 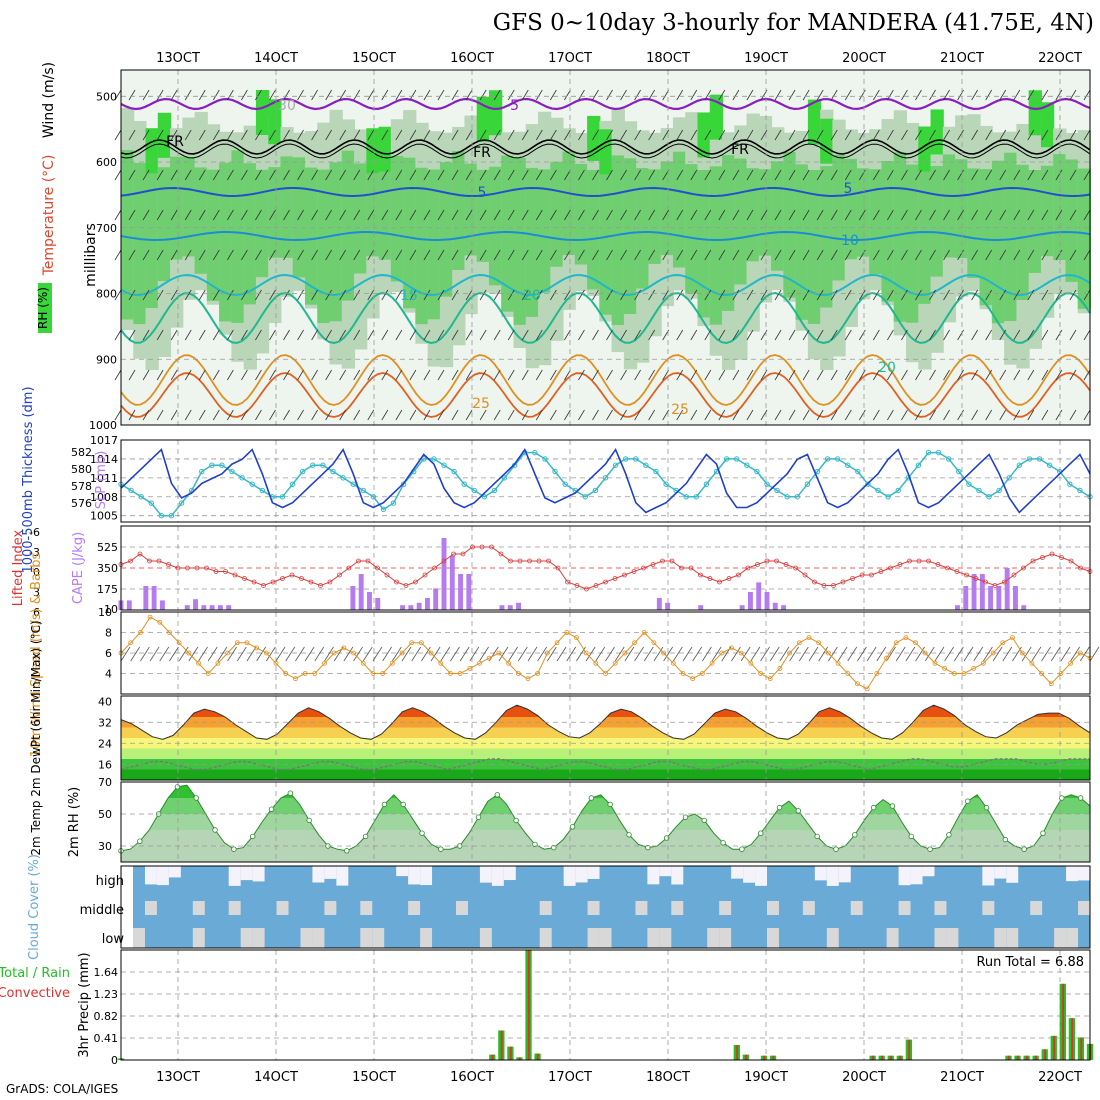 What do you see at coordinates (668, 58) in the screenshot?
I see `x-tick-label-top: 18OCT` at bounding box center [668, 58].